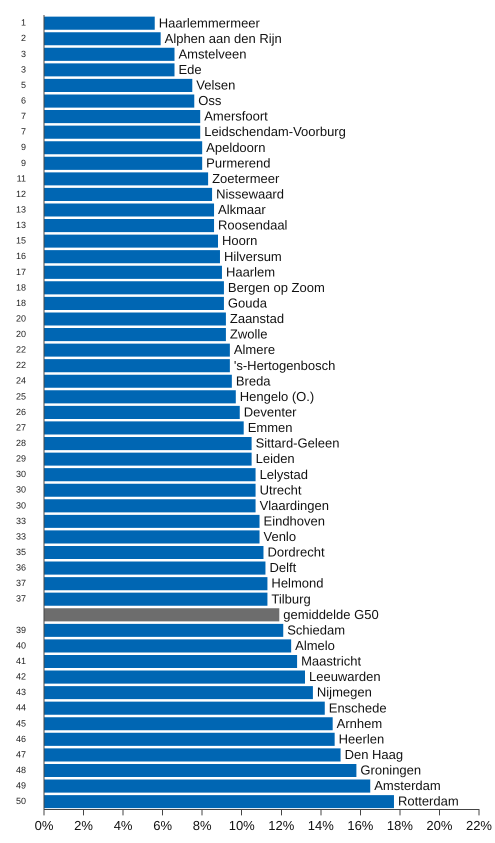 Image resolution: width=495 pixels, height=843 pixels. What do you see at coordinates (316, 630) in the screenshot?
I see `data-label: Schiedam` at bounding box center [316, 630].